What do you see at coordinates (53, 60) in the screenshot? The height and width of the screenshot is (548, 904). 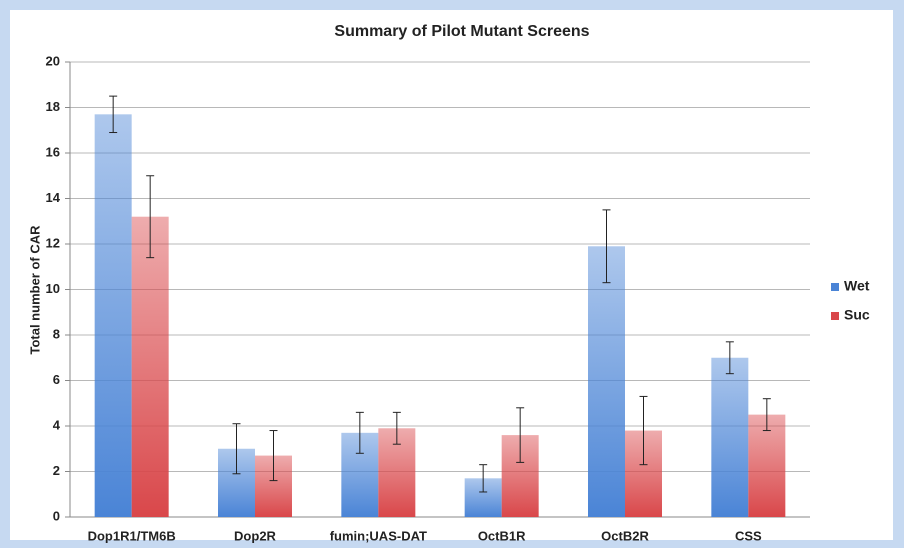 I see `y-tick-label: 20` at bounding box center [53, 60].